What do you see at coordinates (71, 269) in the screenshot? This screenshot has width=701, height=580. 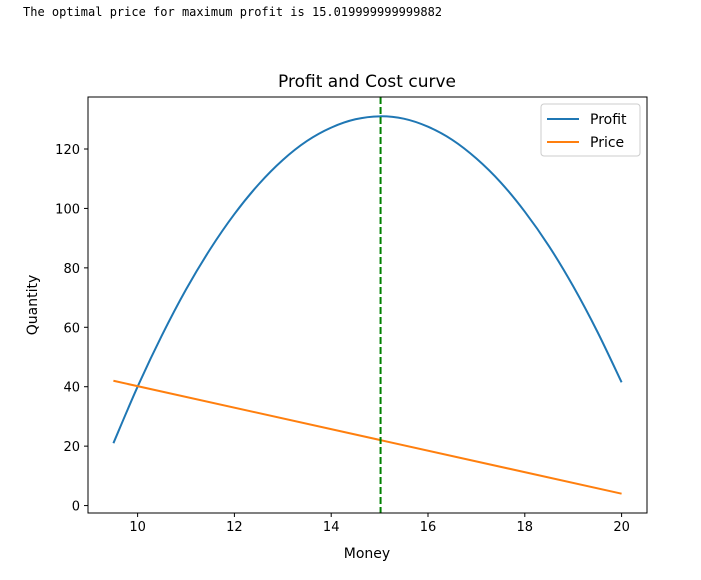 I see `y-tick-label: 80` at bounding box center [71, 269].